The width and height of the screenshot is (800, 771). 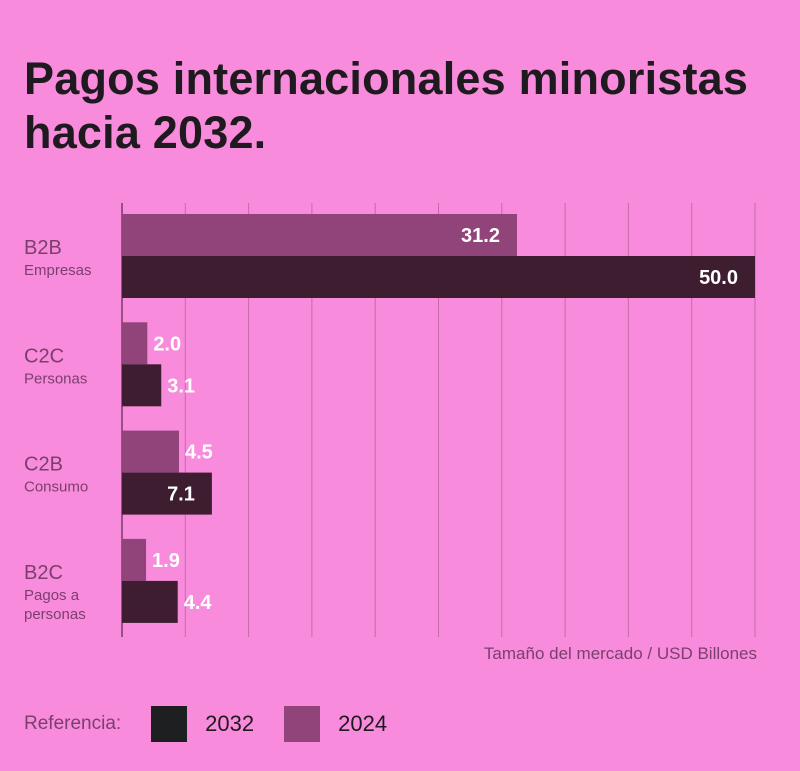 What do you see at coordinates (480, 236) in the screenshot?
I see `value-label-b2b-2024: 31.2` at bounding box center [480, 236].